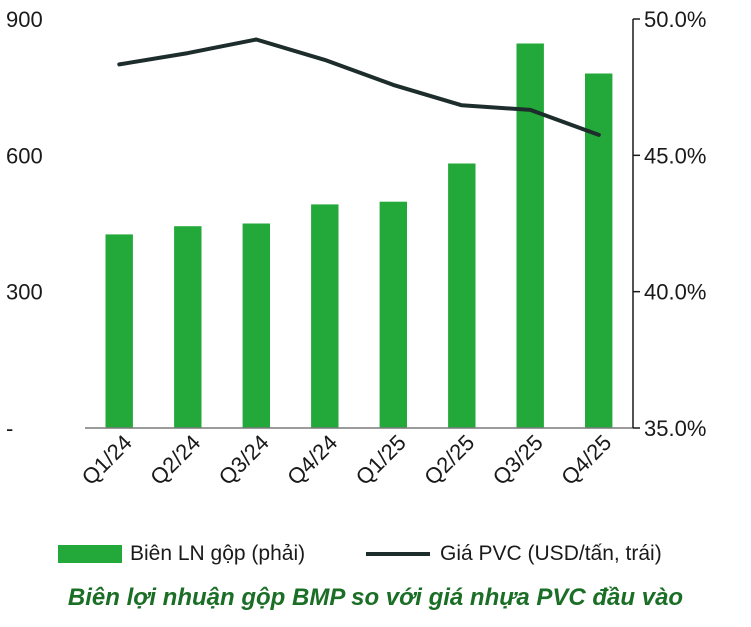 The width and height of the screenshot is (751, 627). What do you see at coordinates (586, 460) in the screenshot?
I see `x-tick-label: Q4/25` at bounding box center [586, 460].